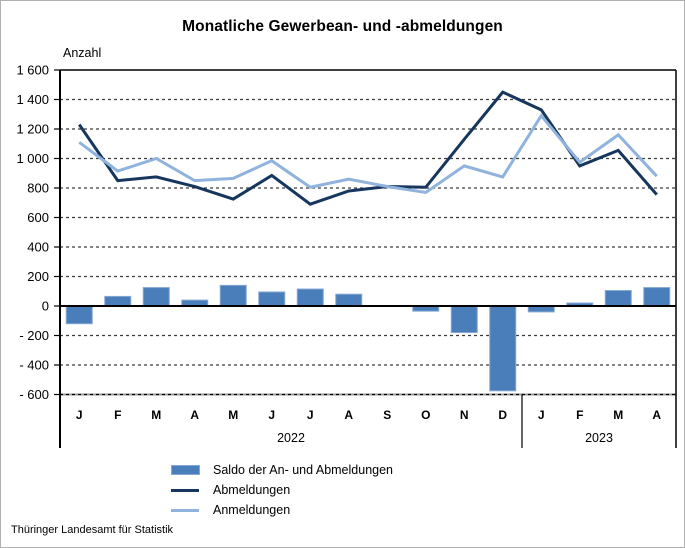  What do you see at coordinates (82, 53) in the screenshot?
I see `y-axis-unit-label: Anzahl` at bounding box center [82, 53].